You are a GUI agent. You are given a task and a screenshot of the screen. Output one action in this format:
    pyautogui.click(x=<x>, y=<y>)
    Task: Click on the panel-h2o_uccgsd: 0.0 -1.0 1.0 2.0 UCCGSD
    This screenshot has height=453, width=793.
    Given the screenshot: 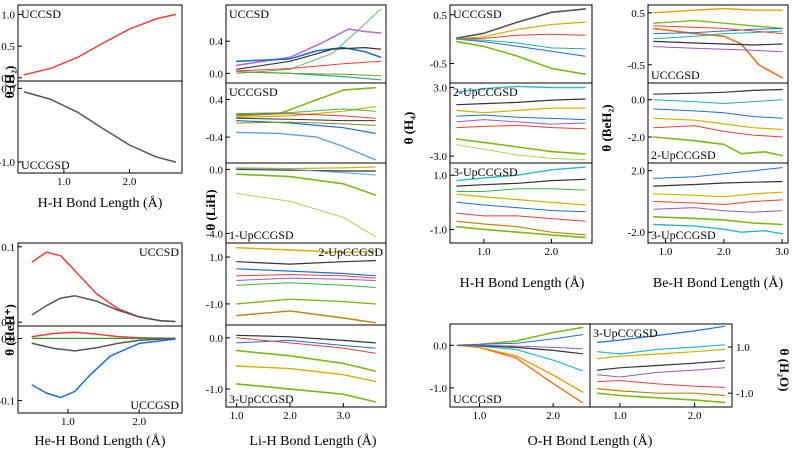 What is the action you would take?
    pyautogui.click(x=510, y=372)
    